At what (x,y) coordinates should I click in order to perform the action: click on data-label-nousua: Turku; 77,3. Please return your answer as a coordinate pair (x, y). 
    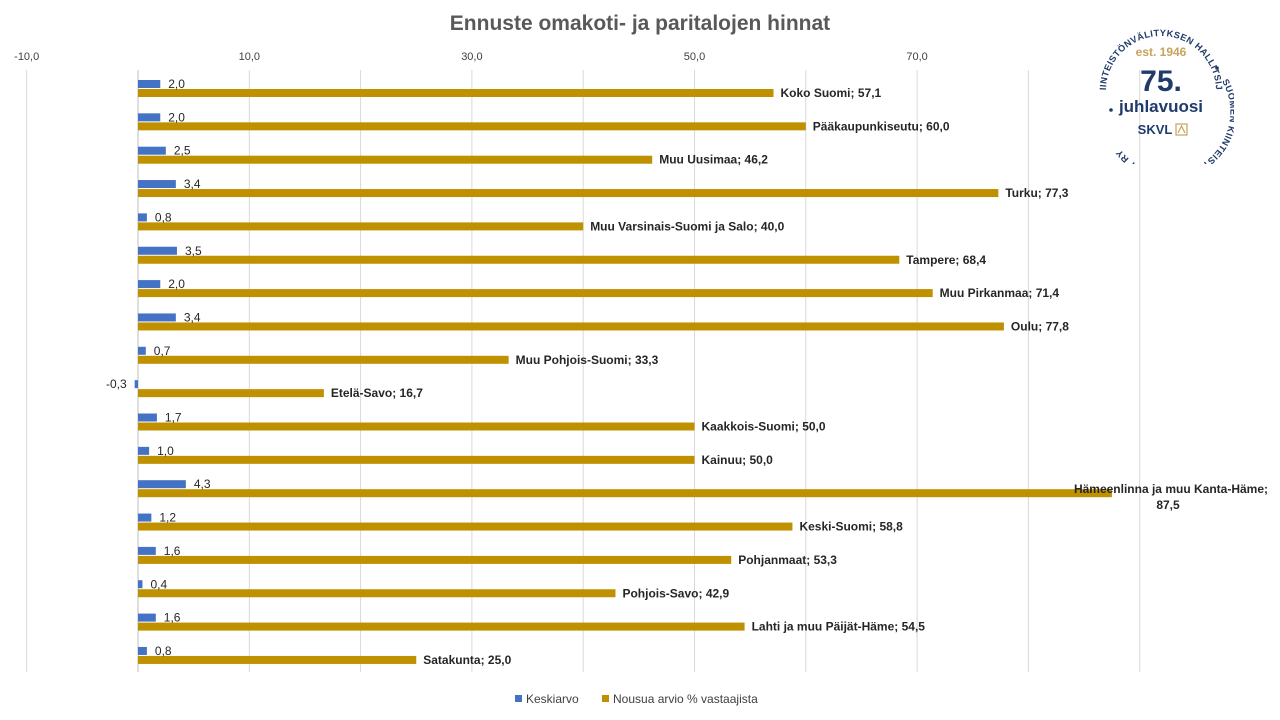
    Looking at the image, I should click on (1036, 193).